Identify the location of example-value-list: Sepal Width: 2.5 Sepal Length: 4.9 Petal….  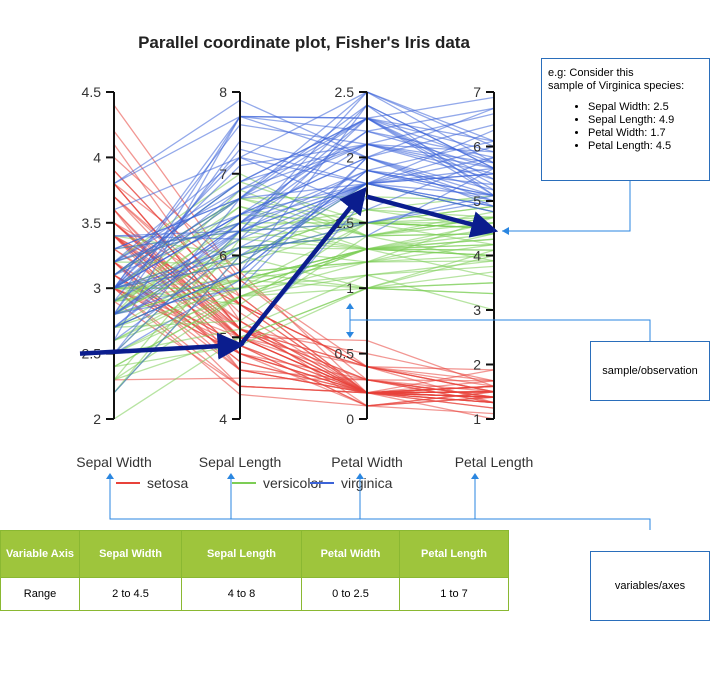
(625, 127).